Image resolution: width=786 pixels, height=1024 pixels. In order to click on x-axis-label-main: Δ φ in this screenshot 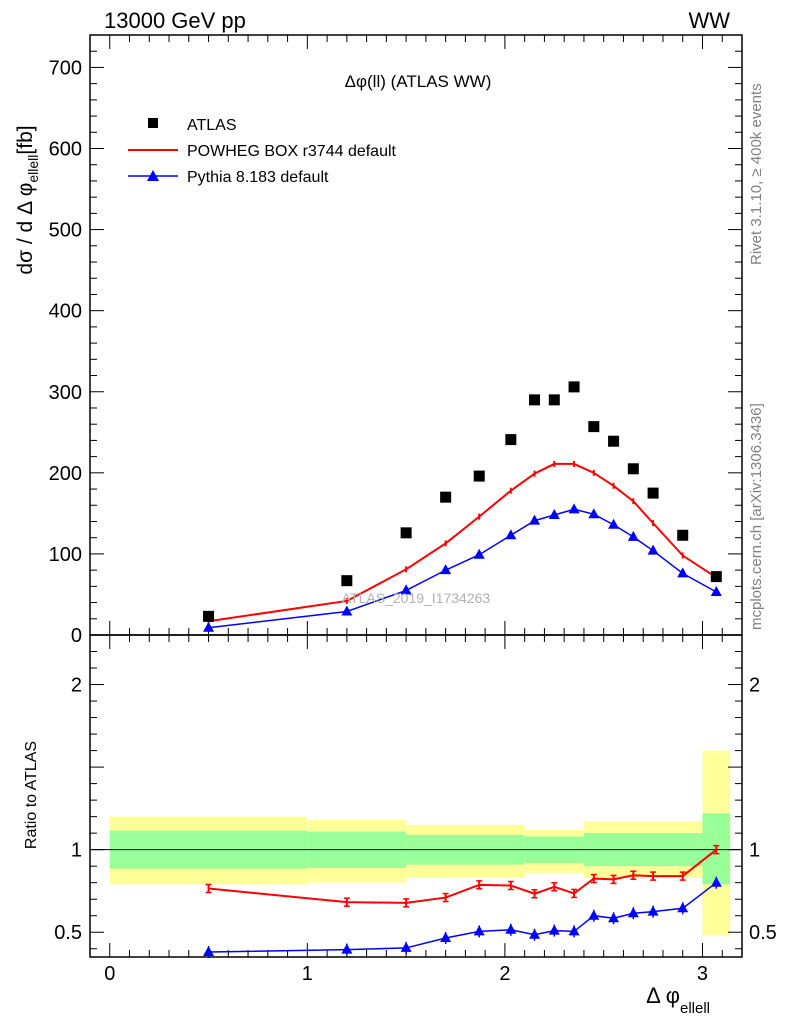, I will do `click(663, 995)`.